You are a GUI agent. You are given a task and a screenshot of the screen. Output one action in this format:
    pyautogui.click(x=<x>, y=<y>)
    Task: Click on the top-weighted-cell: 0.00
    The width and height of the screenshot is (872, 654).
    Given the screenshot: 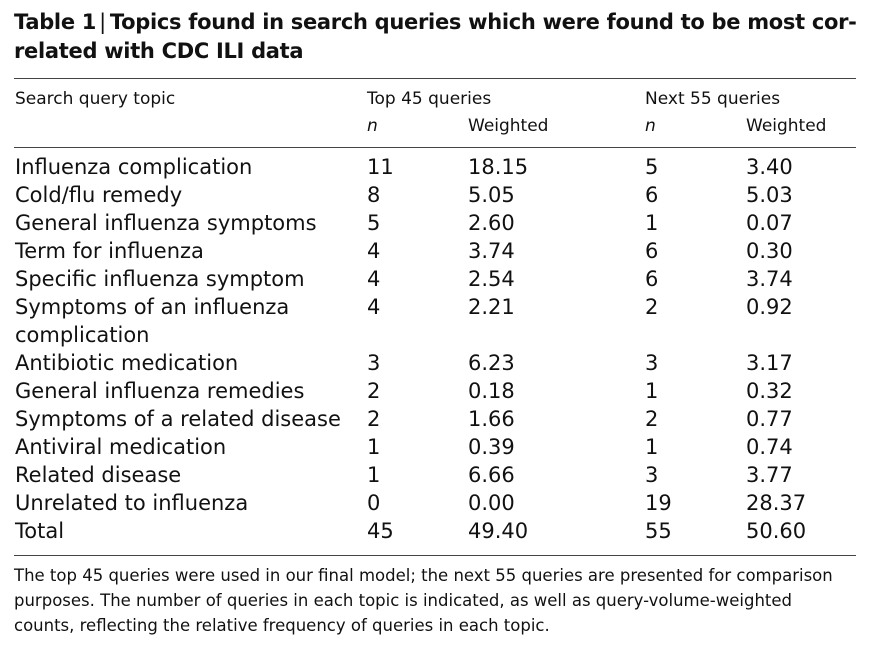 What is the action you would take?
    pyautogui.click(x=491, y=503)
    